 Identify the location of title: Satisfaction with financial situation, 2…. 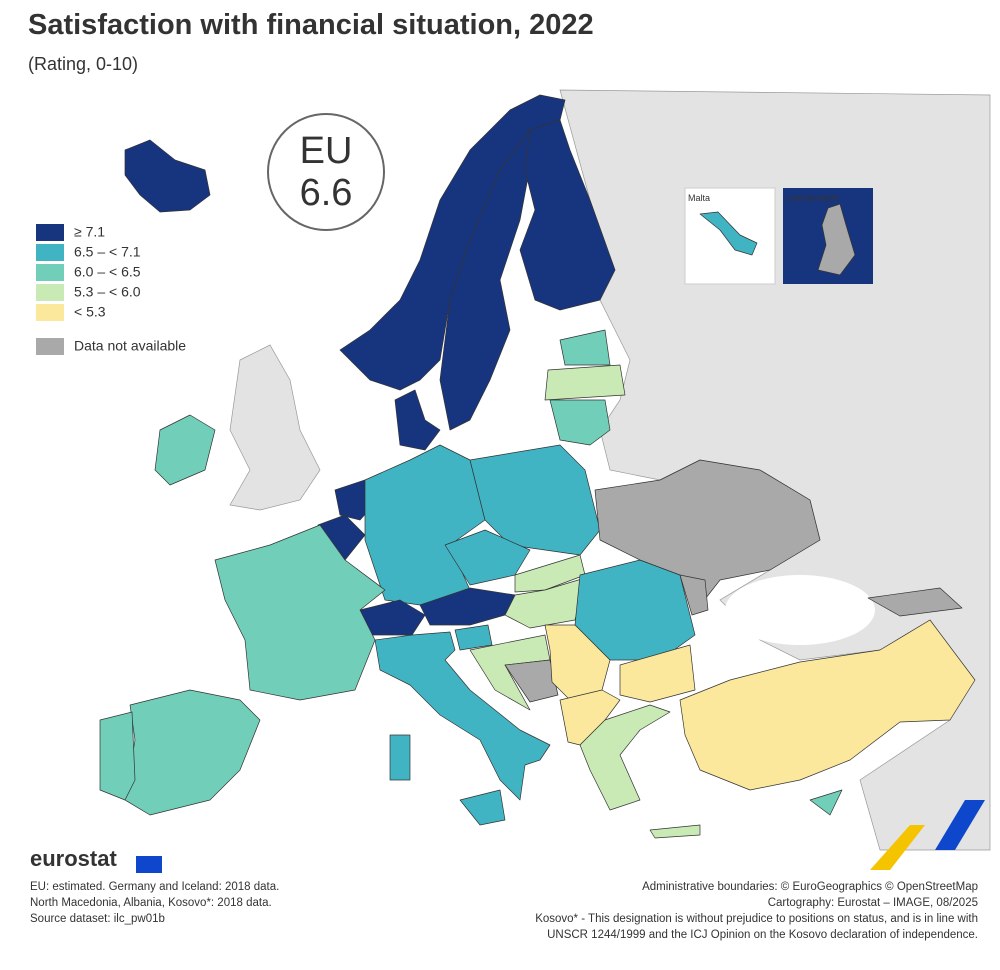
(311, 25).